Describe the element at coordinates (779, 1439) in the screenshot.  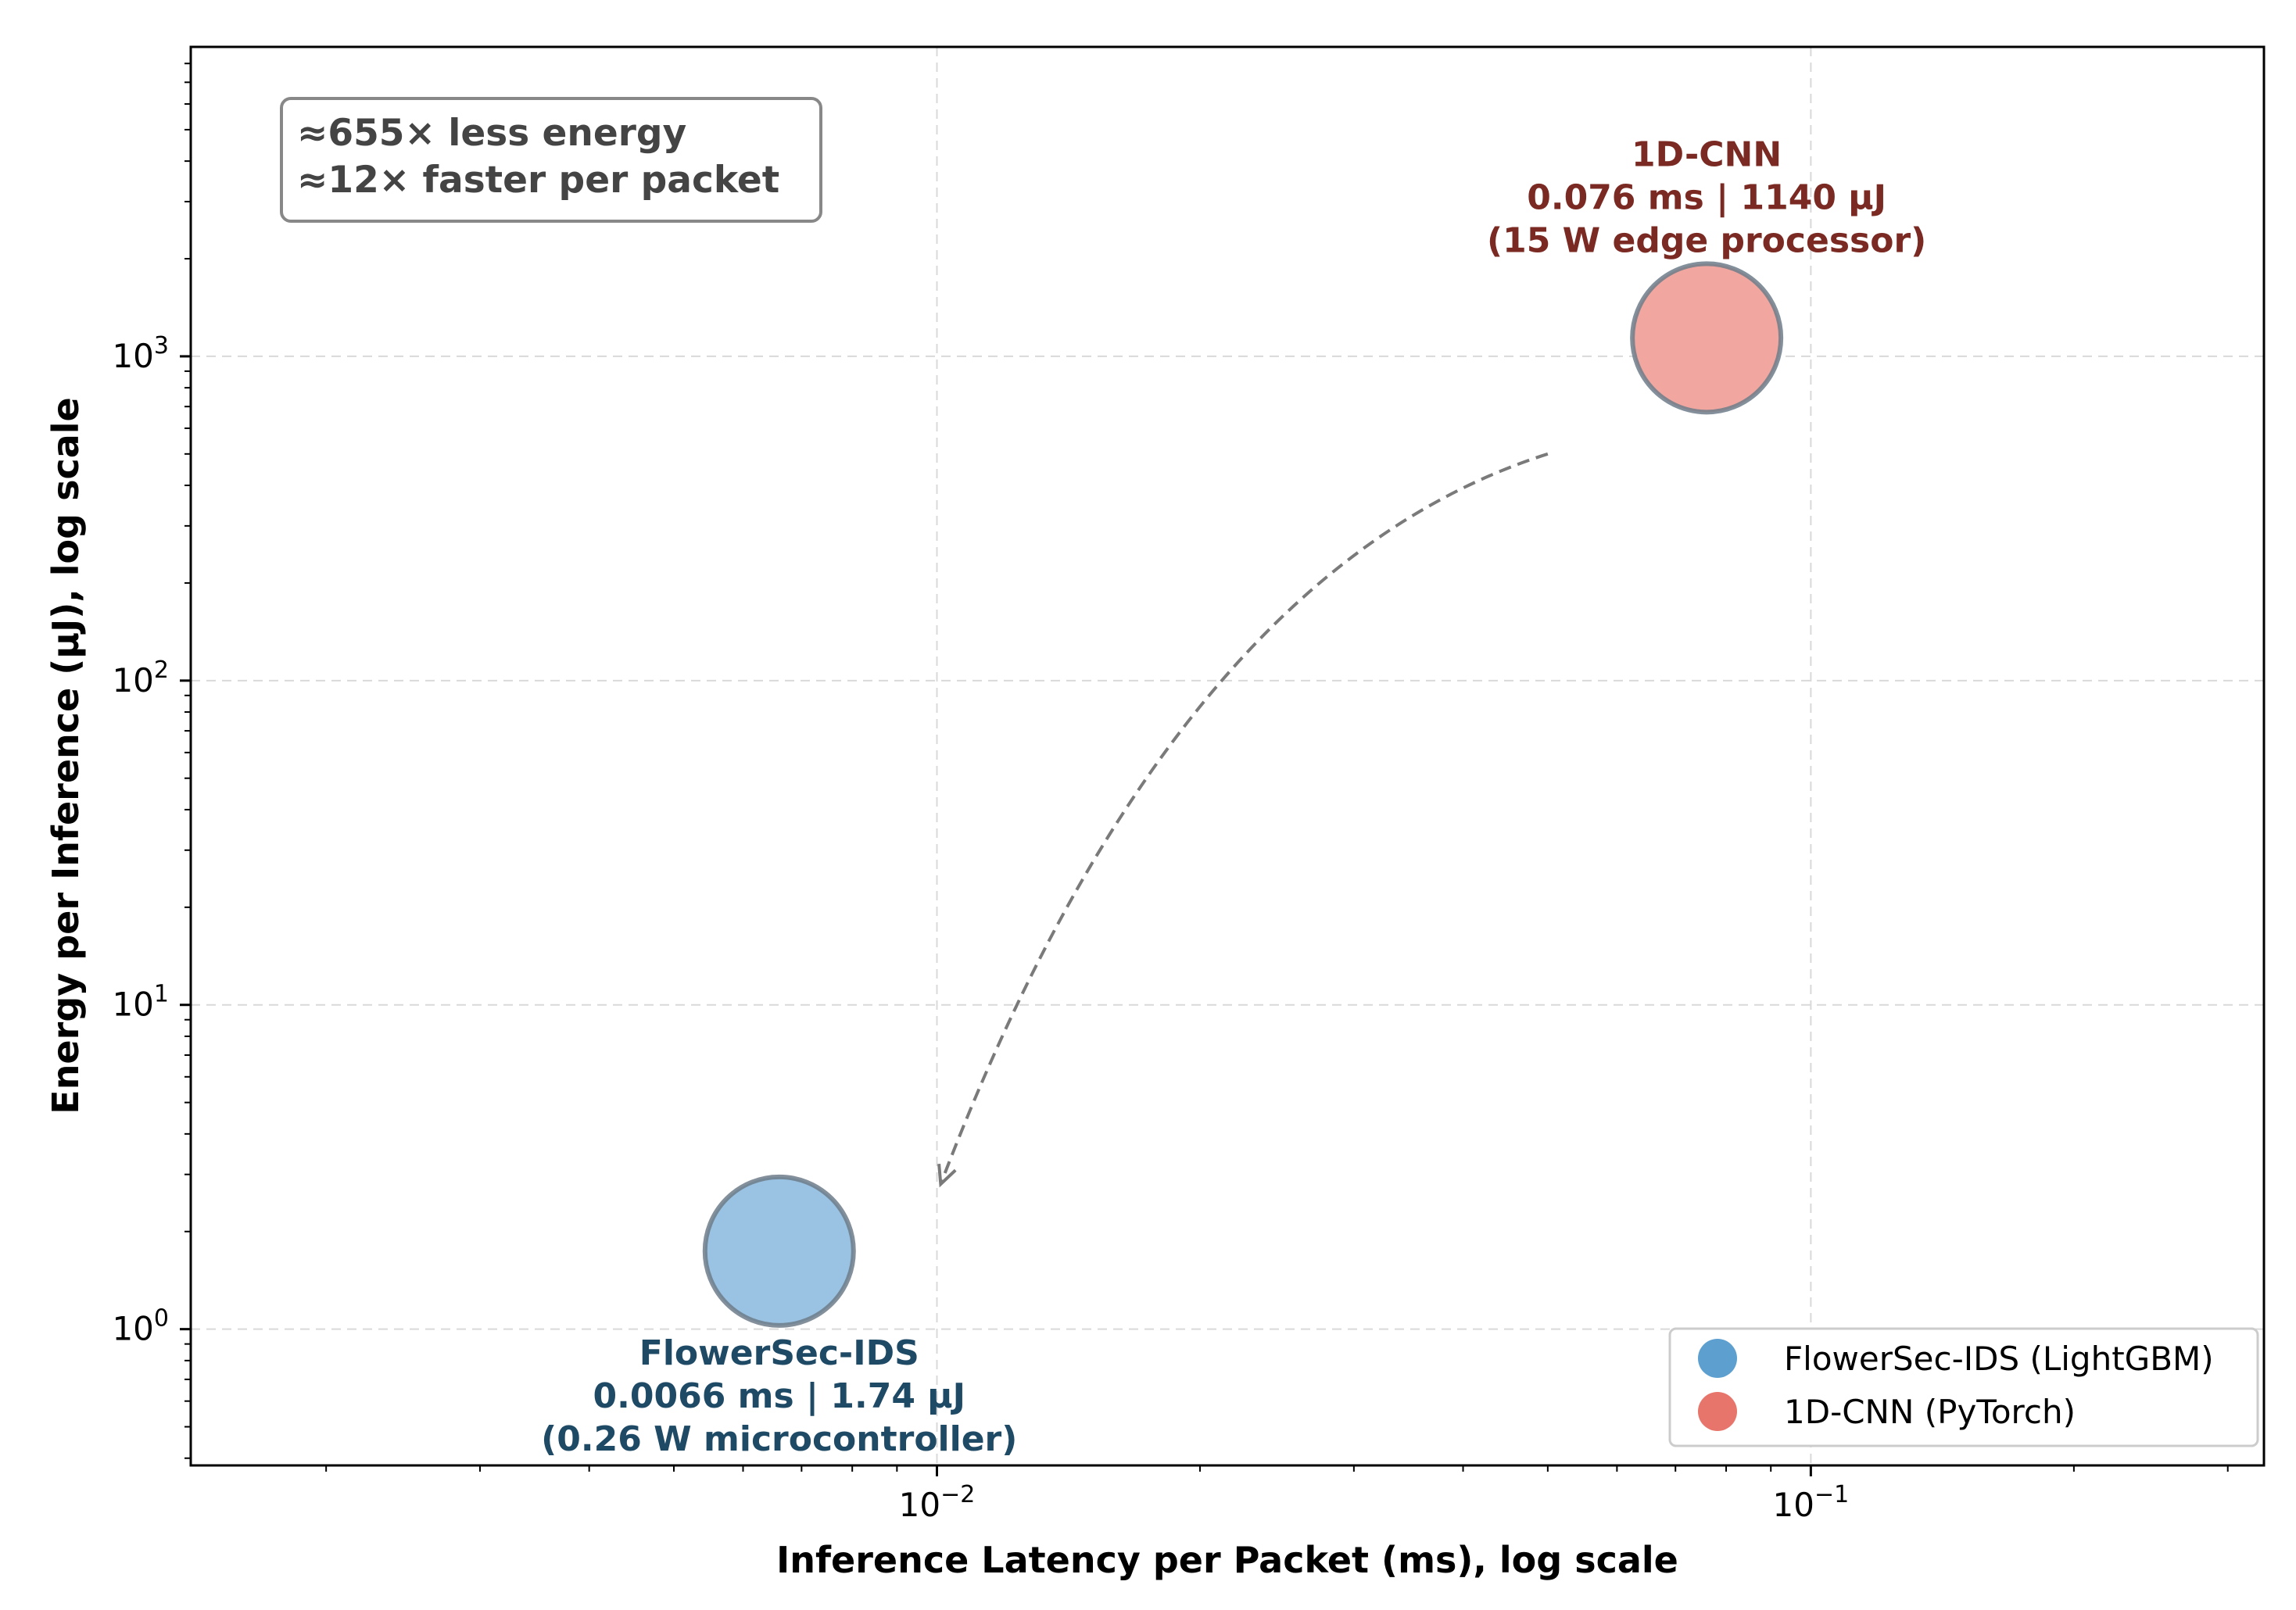
I see `annotation-line: (0.26 W microcontroller)` at that location.